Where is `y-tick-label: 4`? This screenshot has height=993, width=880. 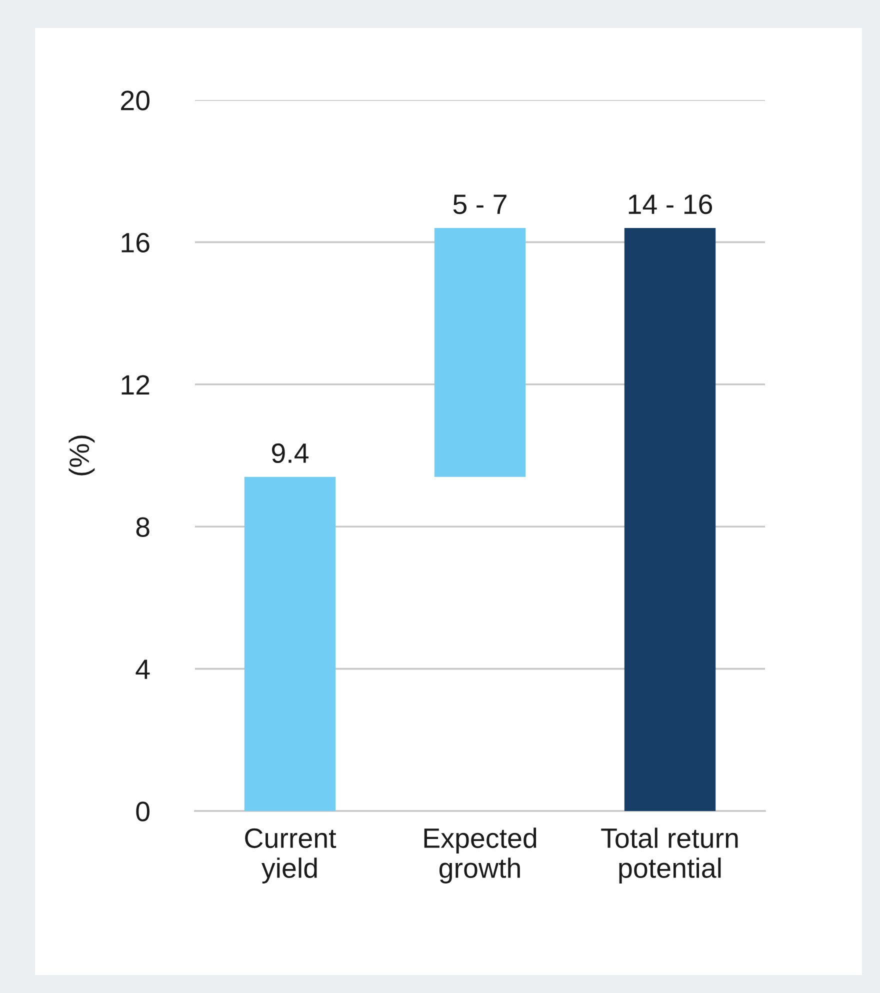
y-tick-label: 4 is located at coordinates (143, 669).